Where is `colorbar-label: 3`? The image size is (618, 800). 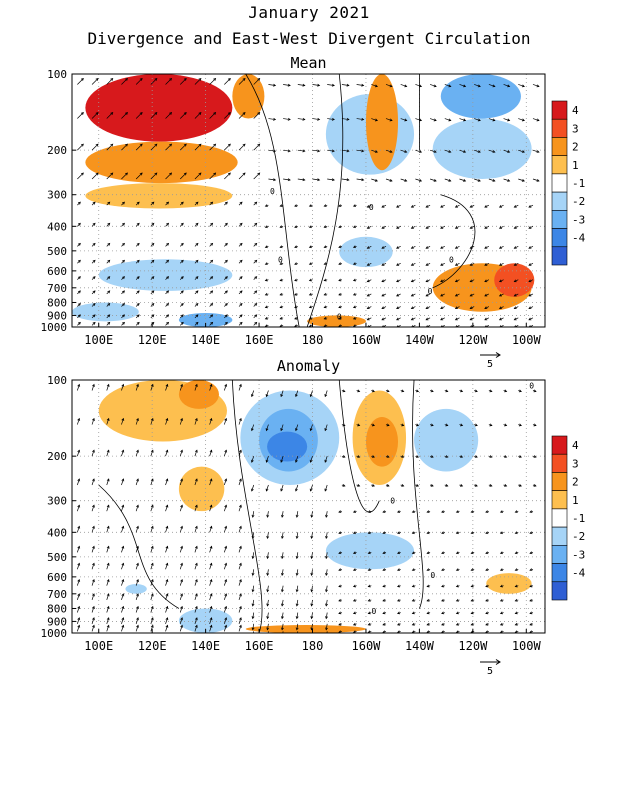 colorbar-label: 3 is located at coordinates (575, 128).